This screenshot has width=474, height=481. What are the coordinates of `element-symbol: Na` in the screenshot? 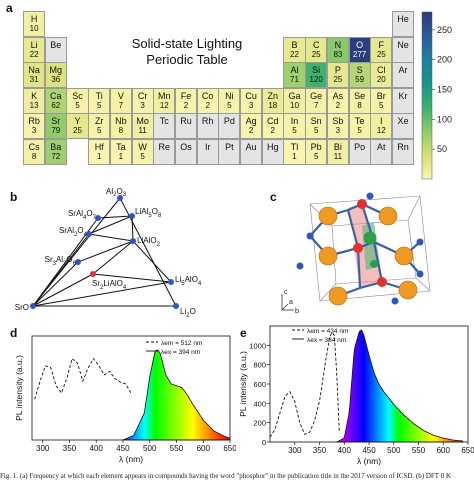 It's located at (34, 70).